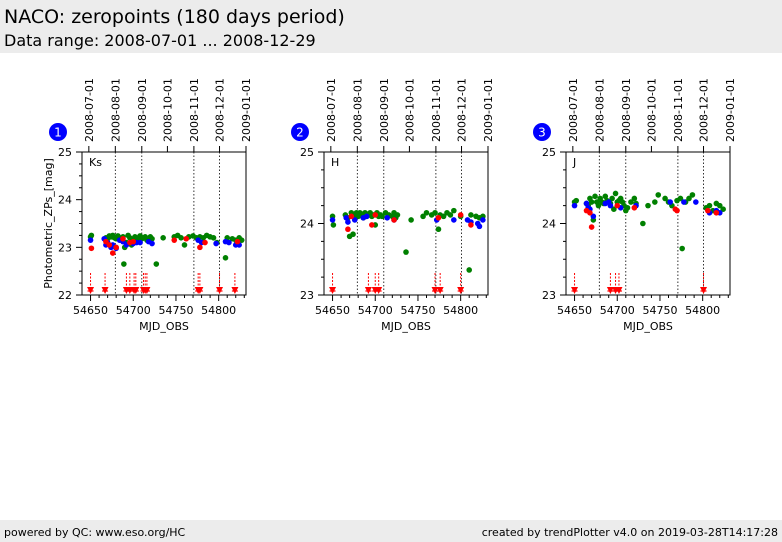  I want to click on panel-badge-number: 2, so click(300, 133).